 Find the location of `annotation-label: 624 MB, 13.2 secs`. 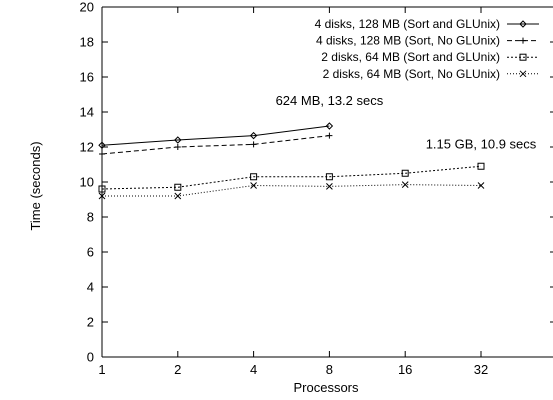

annotation-label: 624 MB, 13.2 secs is located at coordinates (330, 100).